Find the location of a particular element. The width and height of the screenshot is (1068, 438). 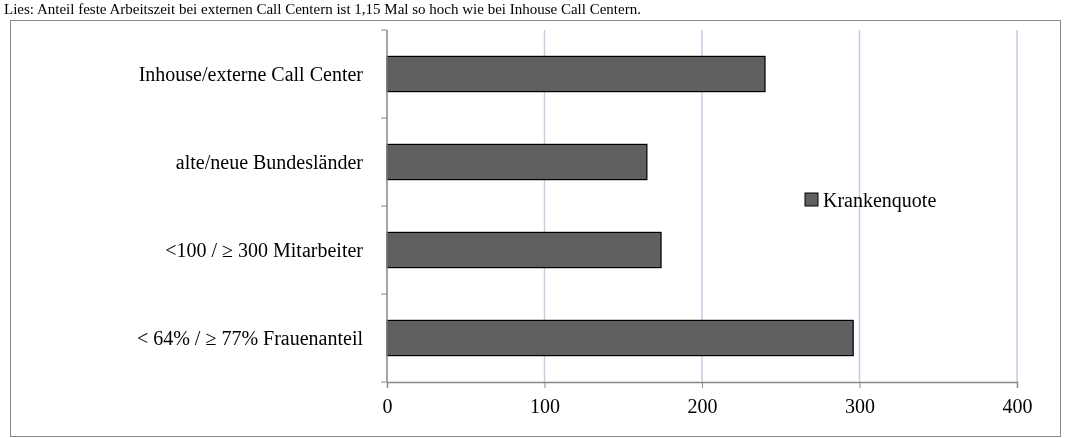

x-tick-label: 0 is located at coordinates (387, 406).